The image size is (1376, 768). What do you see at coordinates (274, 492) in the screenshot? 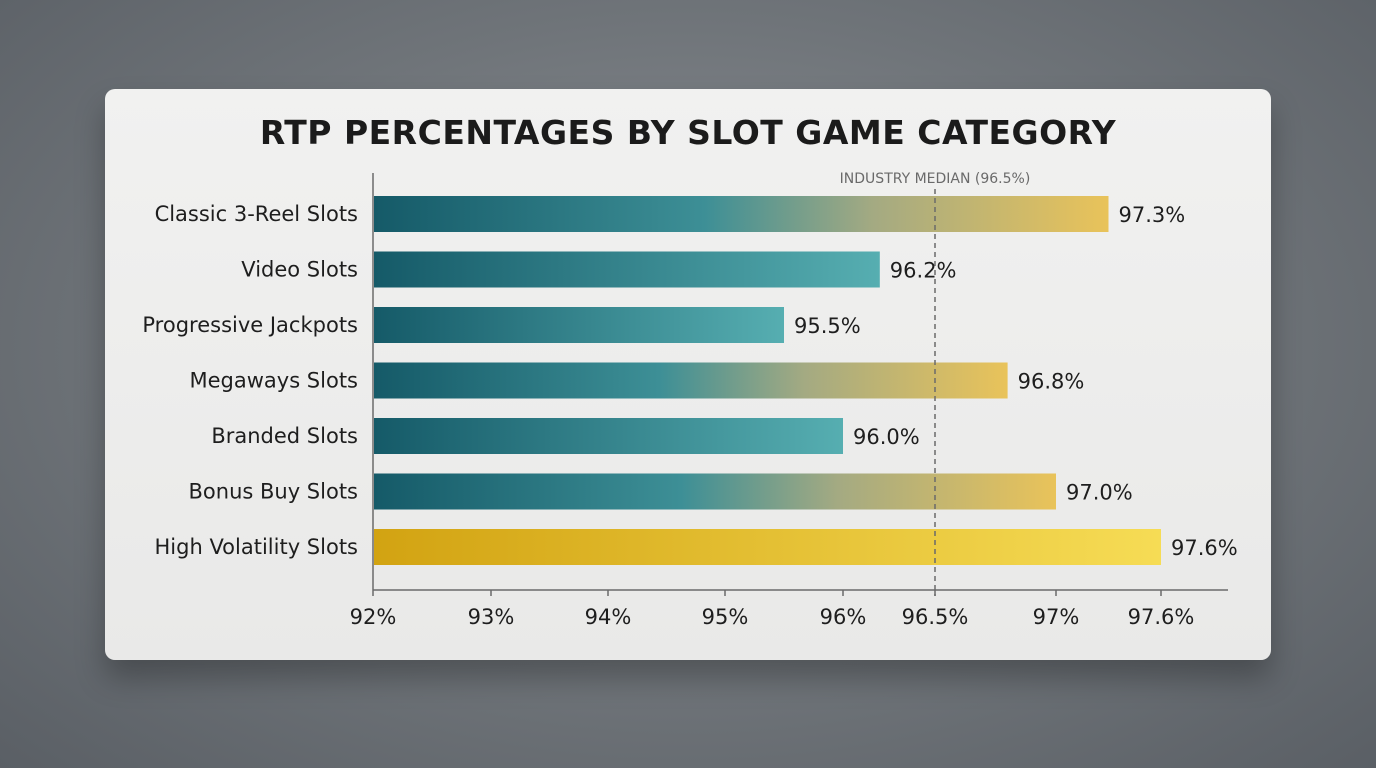
I see `category-label-5: Bonus Buy Slots` at bounding box center [274, 492].